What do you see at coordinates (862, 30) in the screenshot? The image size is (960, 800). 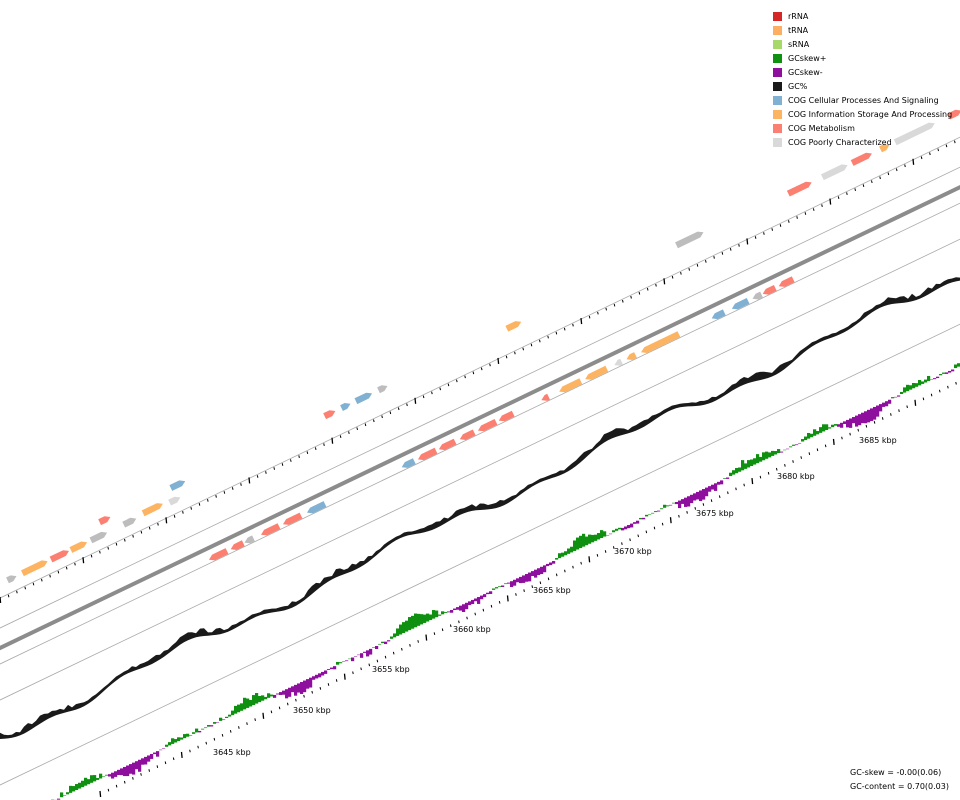 I see `legend-item-trna: tRNA` at bounding box center [862, 30].